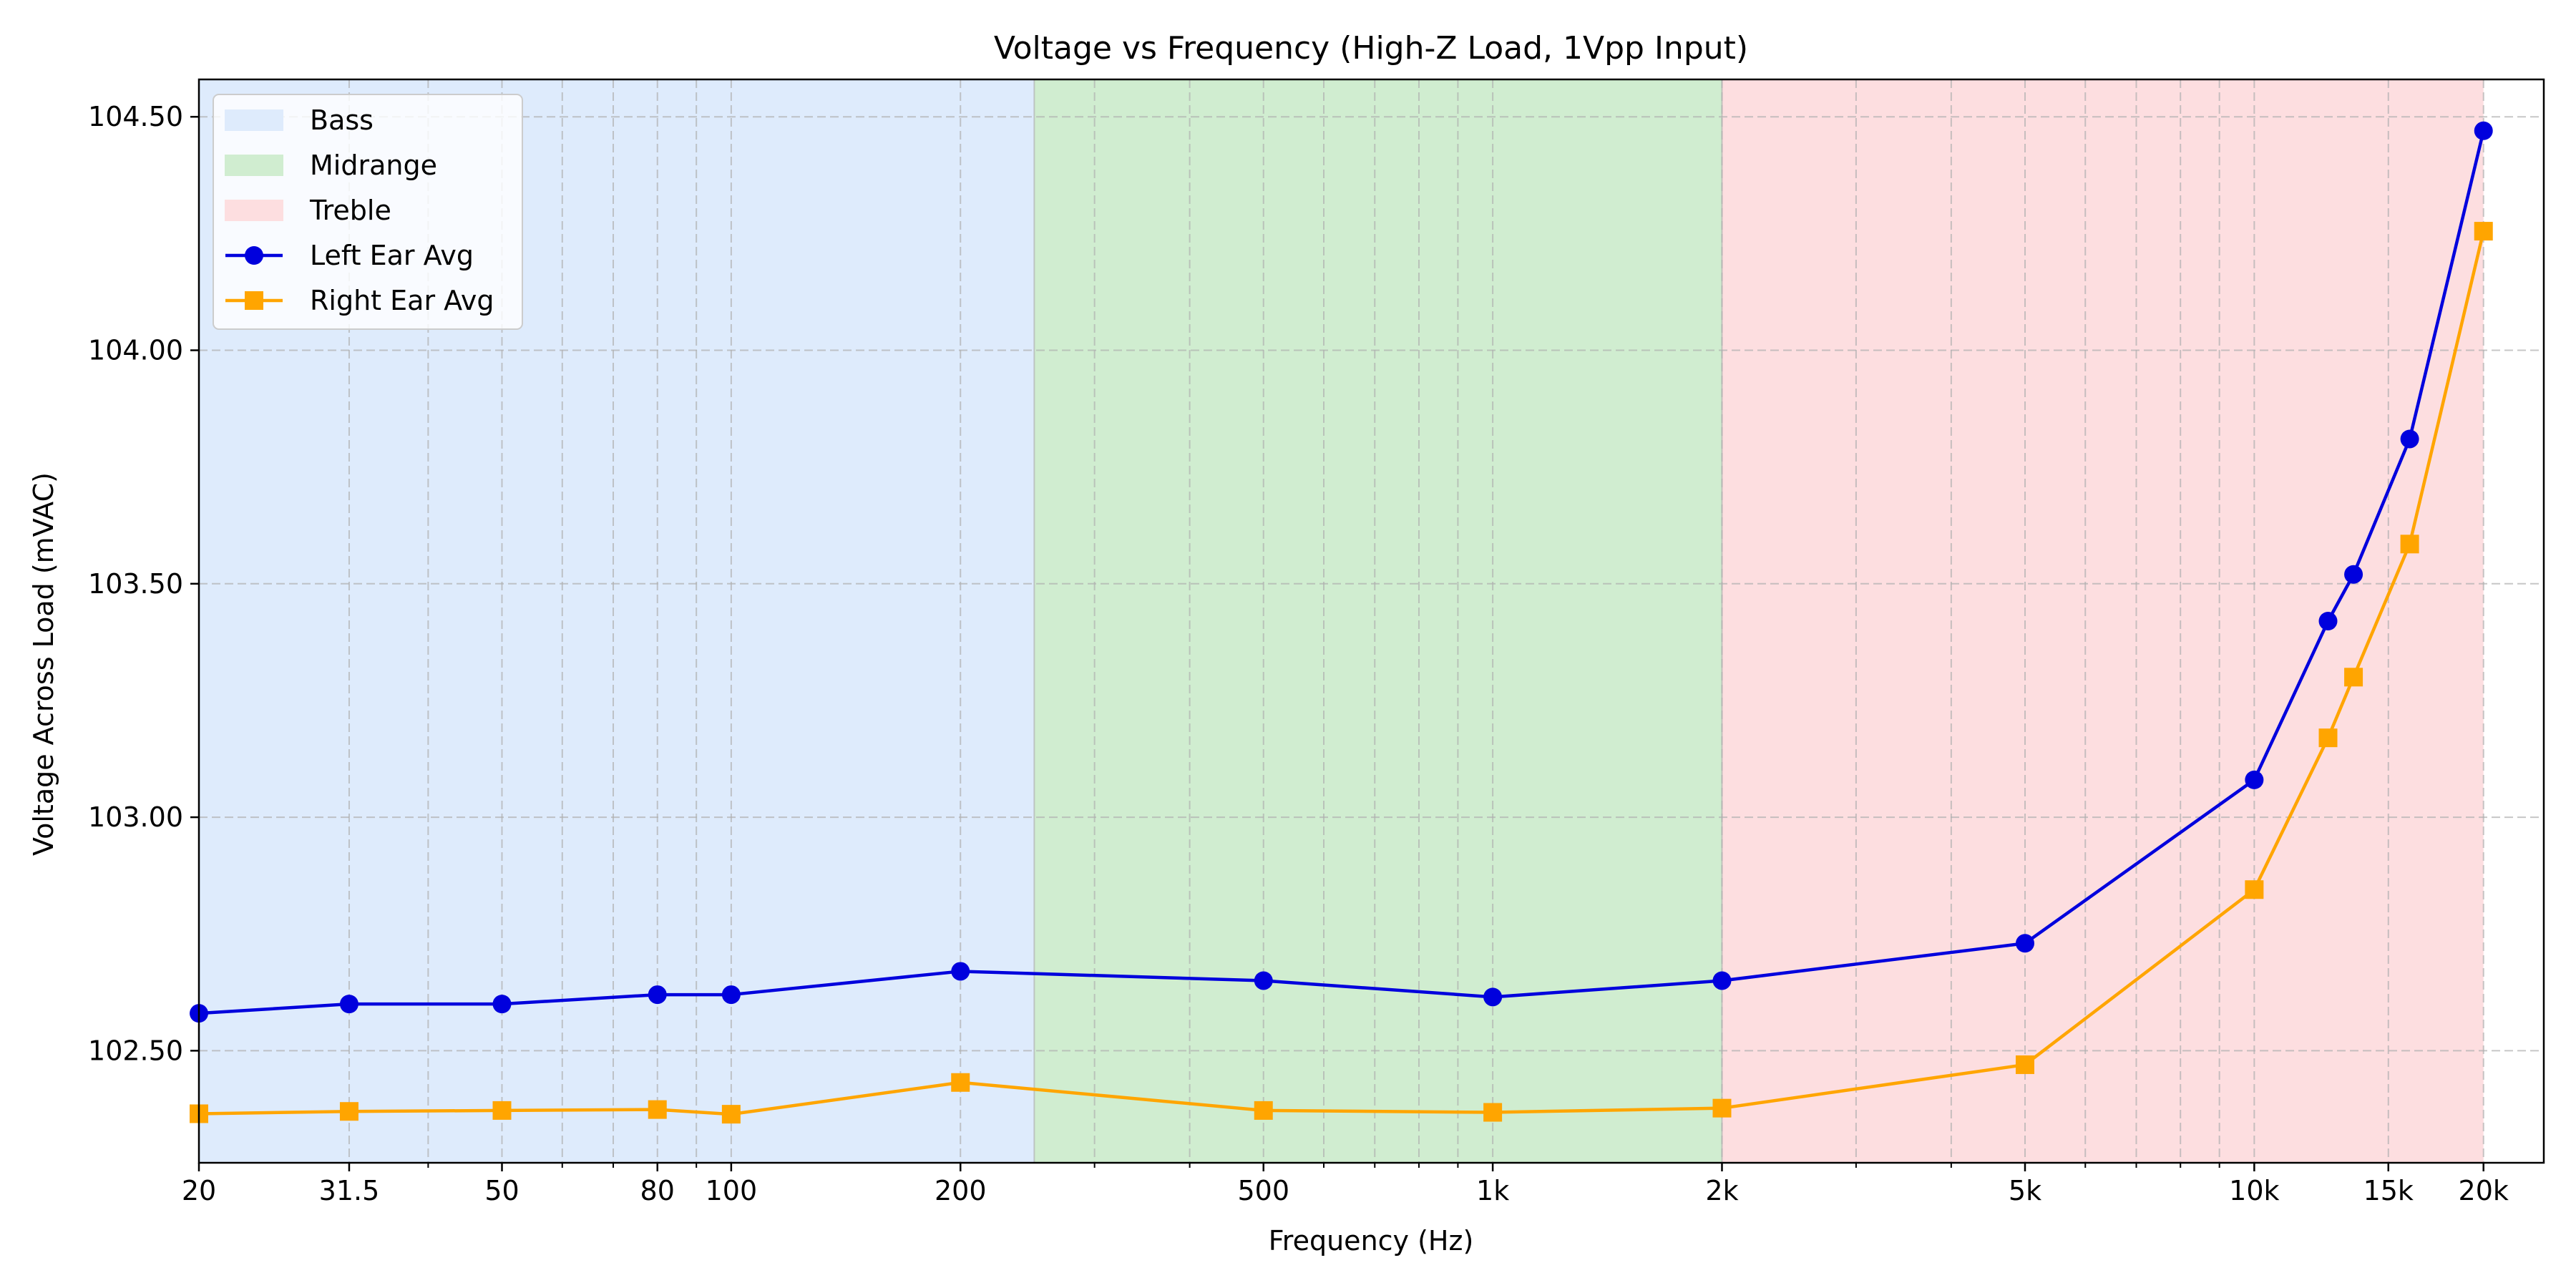  What do you see at coordinates (1721, 1190) in the screenshot?
I see `x-tick-label: 2k` at bounding box center [1721, 1190].